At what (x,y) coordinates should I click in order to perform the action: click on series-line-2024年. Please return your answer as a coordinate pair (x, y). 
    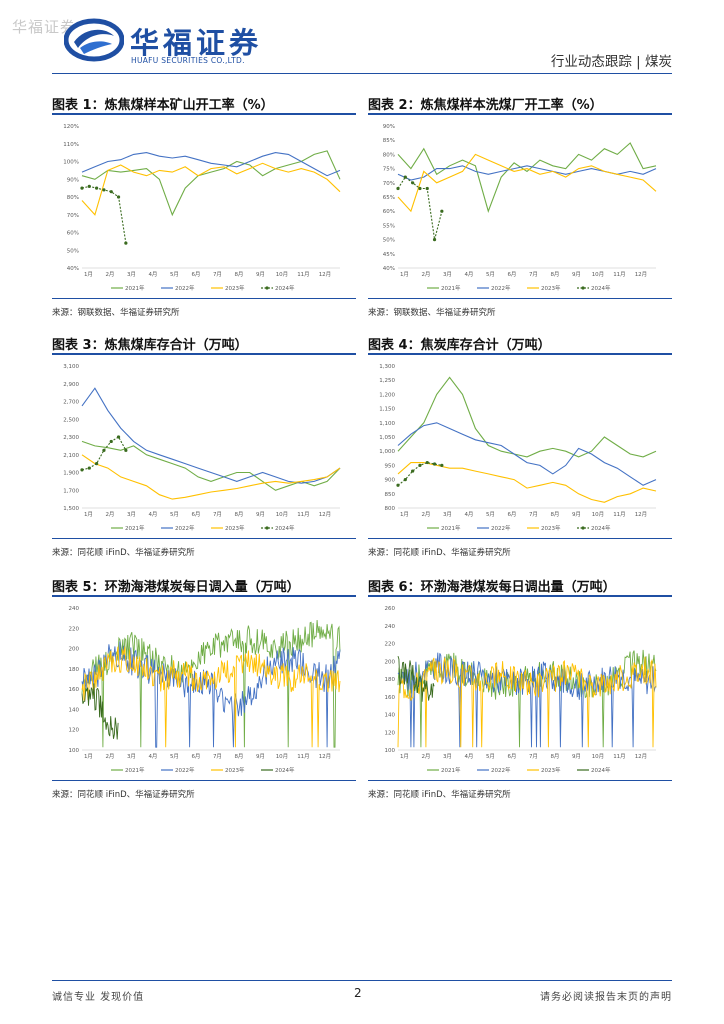
    Looking at the image, I should click on (104, 453).